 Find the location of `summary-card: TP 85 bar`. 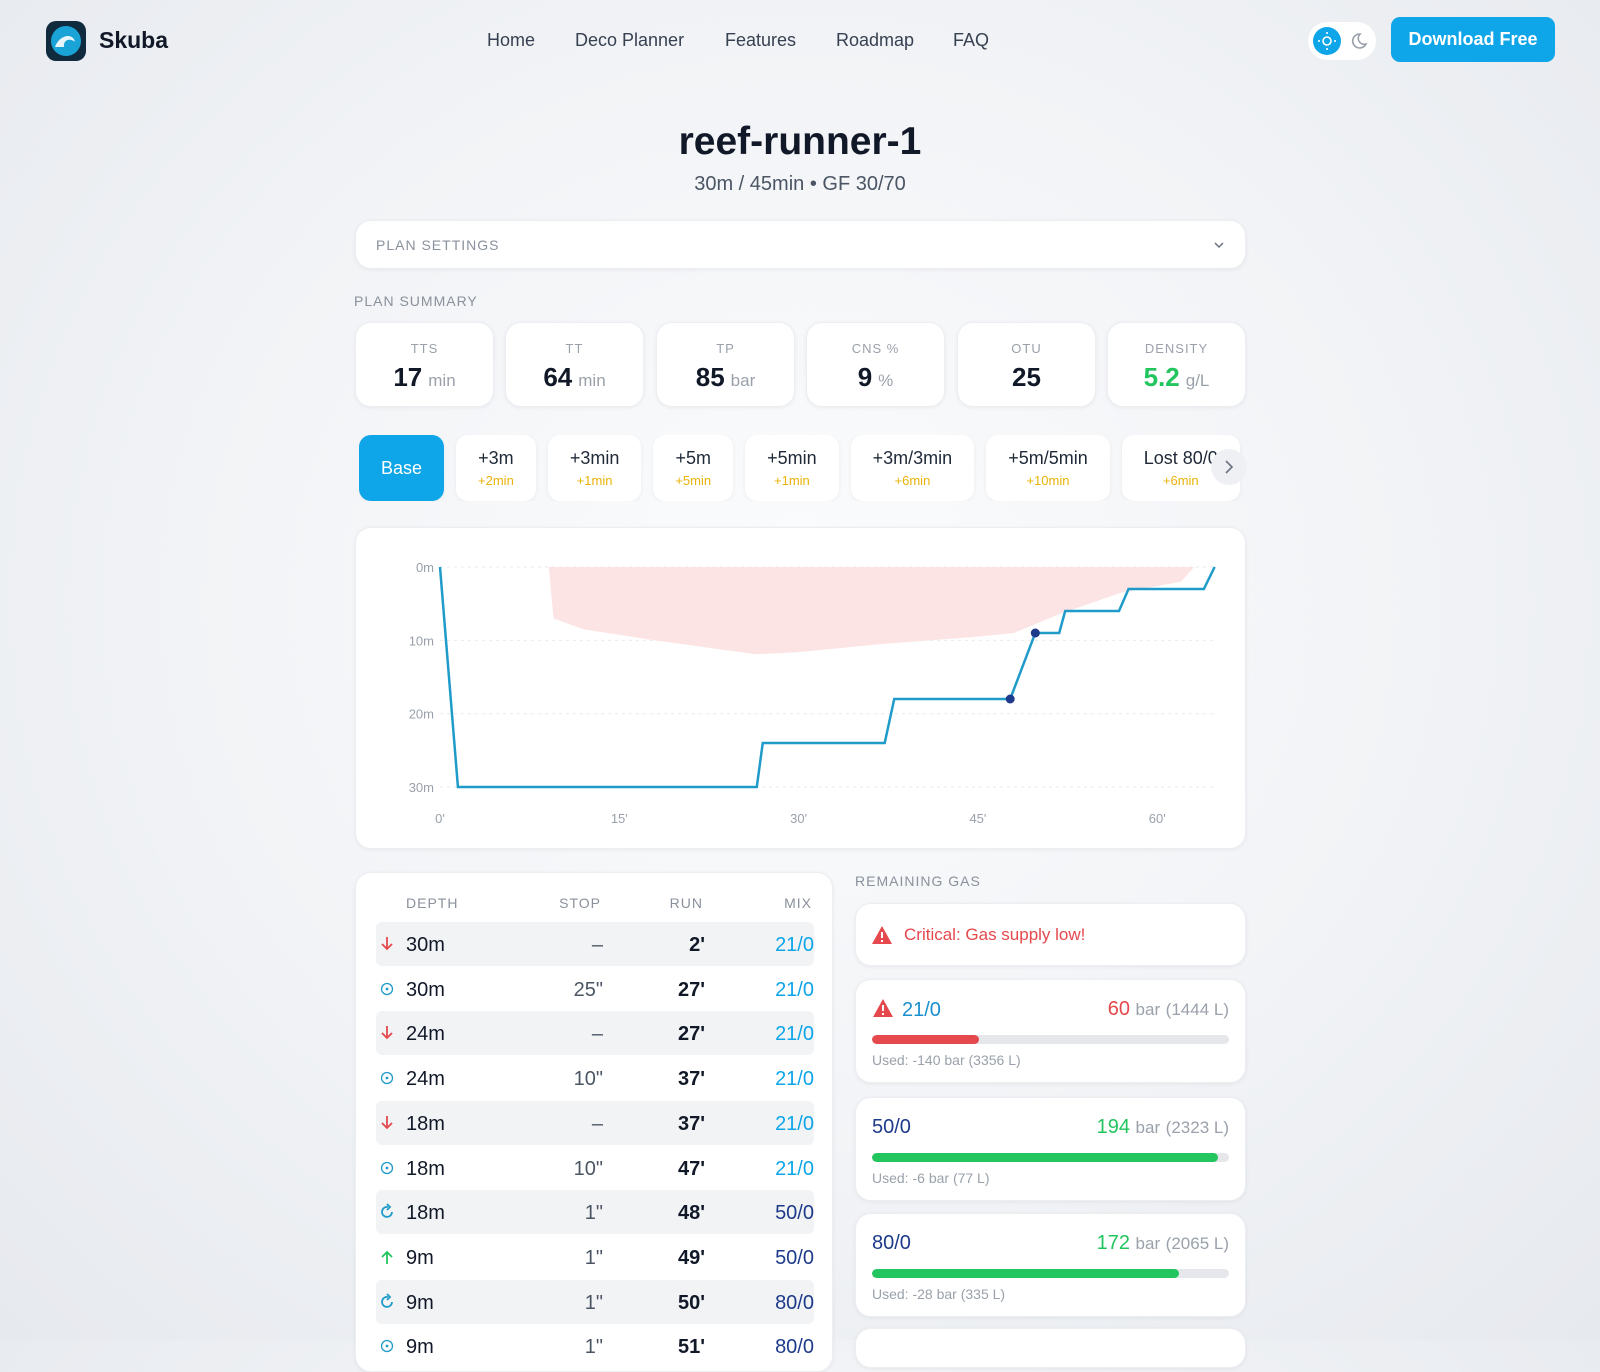

summary-card: TP 85 bar is located at coordinates (725, 364).